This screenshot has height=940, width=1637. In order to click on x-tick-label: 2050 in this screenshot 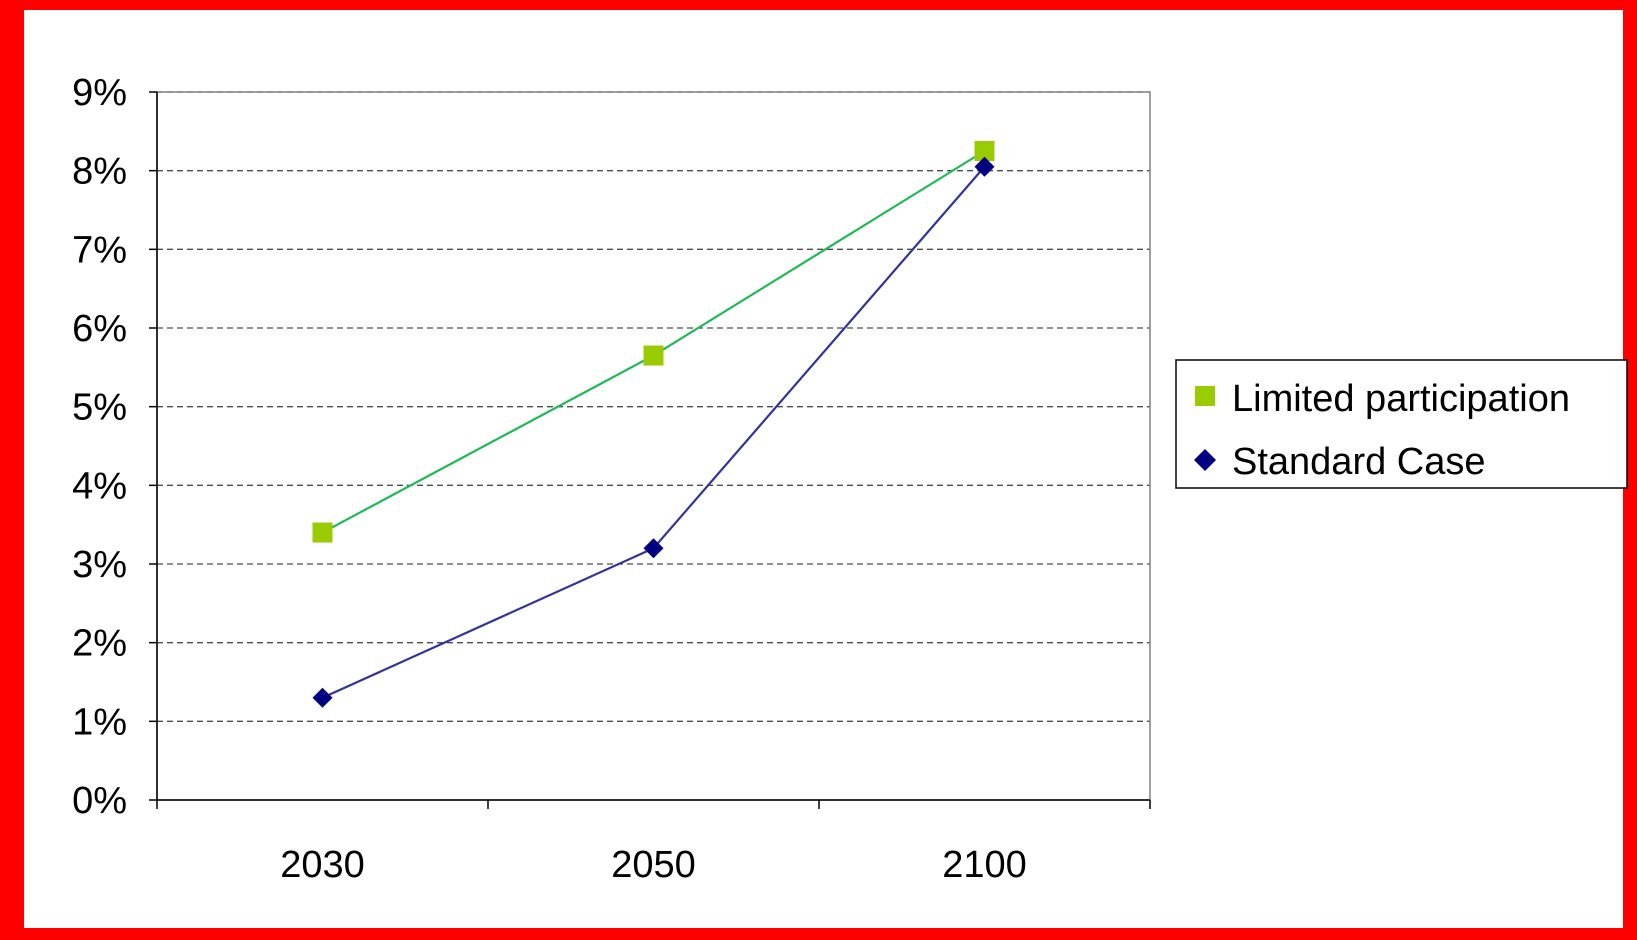, I will do `click(653, 865)`.